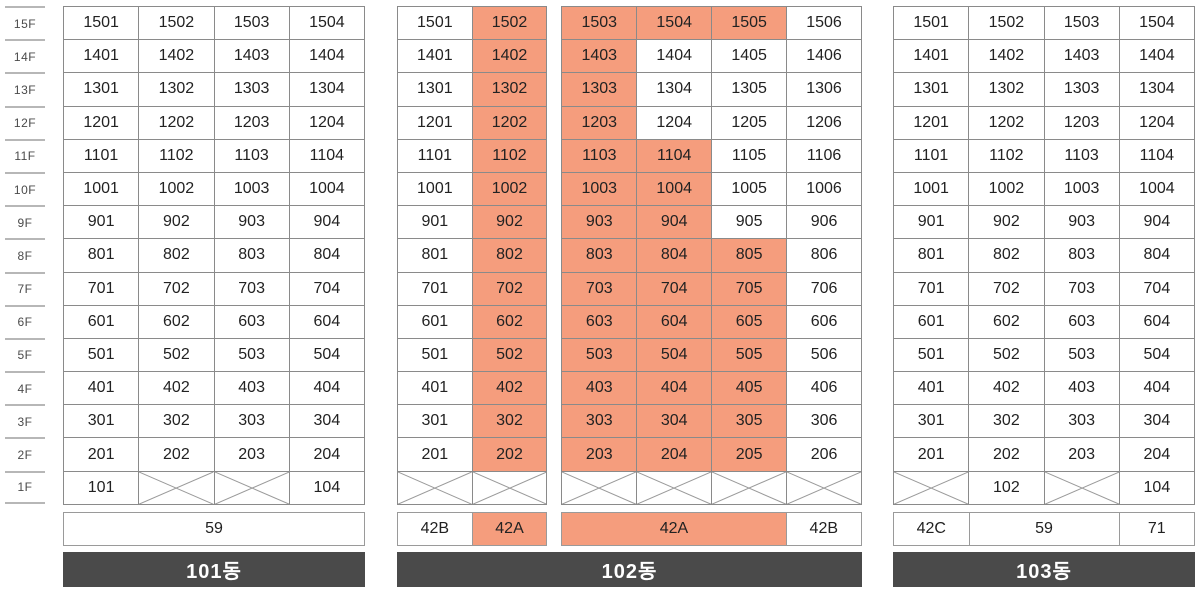 This screenshot has width=1200, height=591. What do you see at coordinates (102, 455) in the screenshot?
I see `unit-cell-101-201: 201` at bounding box center [102, 455].